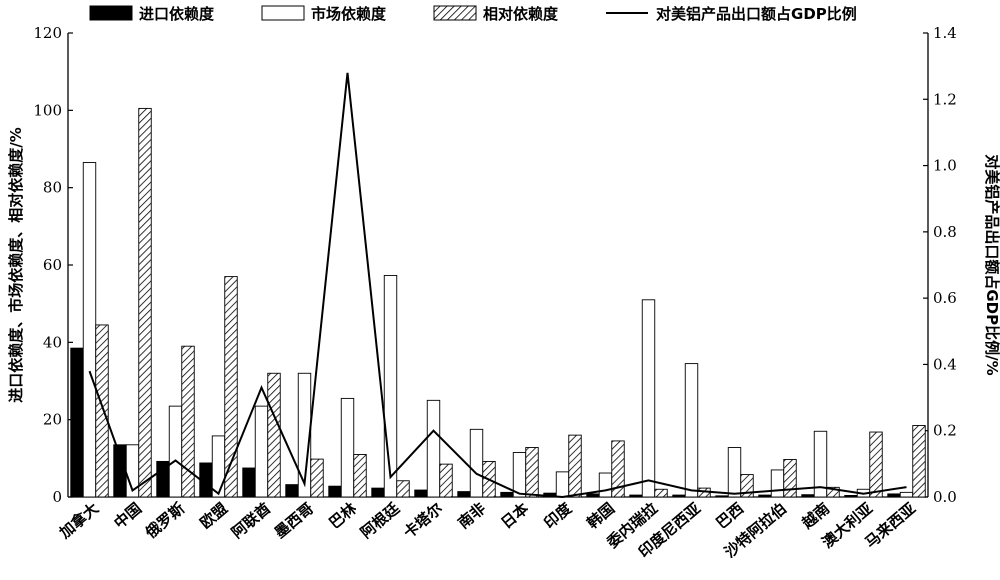 The image size is (1000, 580). What do you see at coordinates (945, 99) in the screenshot?
I see `right-tick-label: 1.2` at bounding box center [945, 99].